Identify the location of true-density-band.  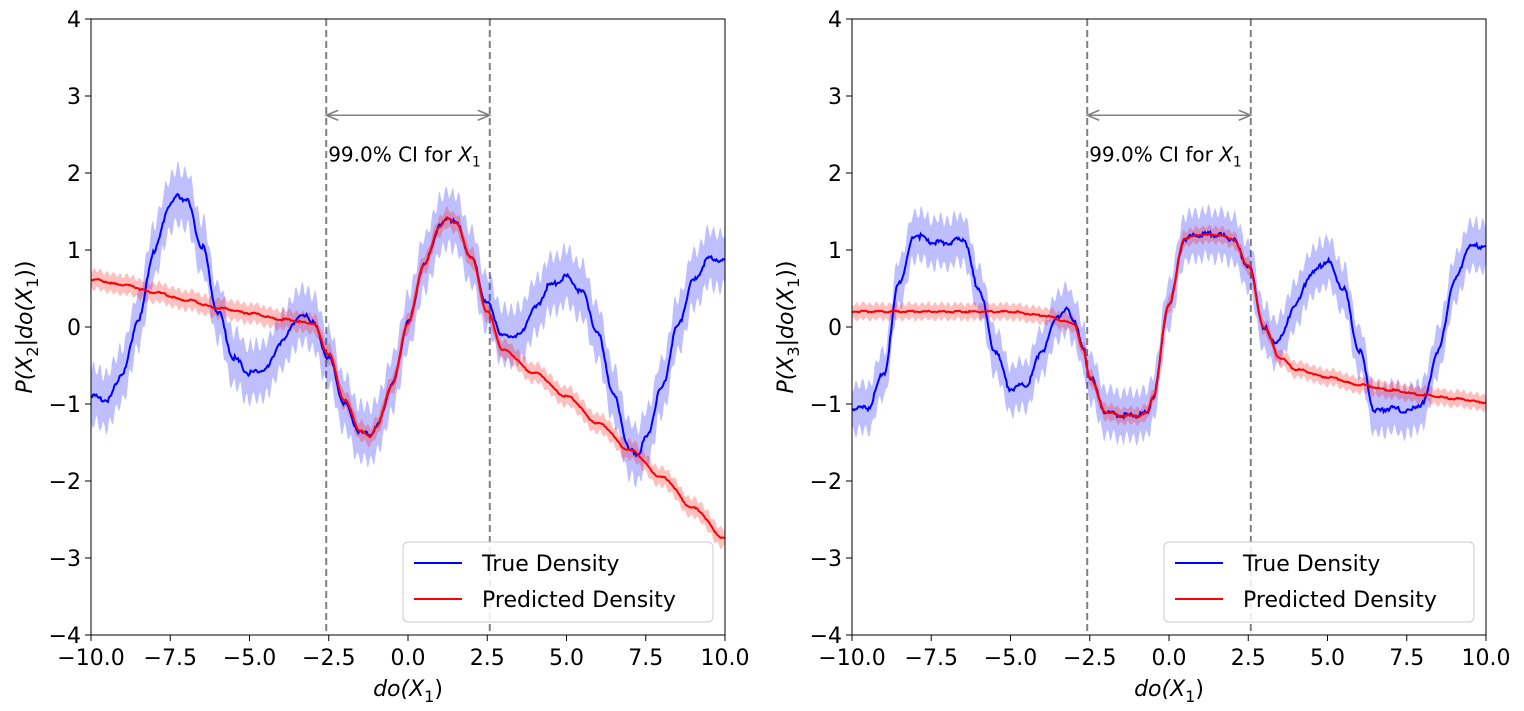
(1169, 325).